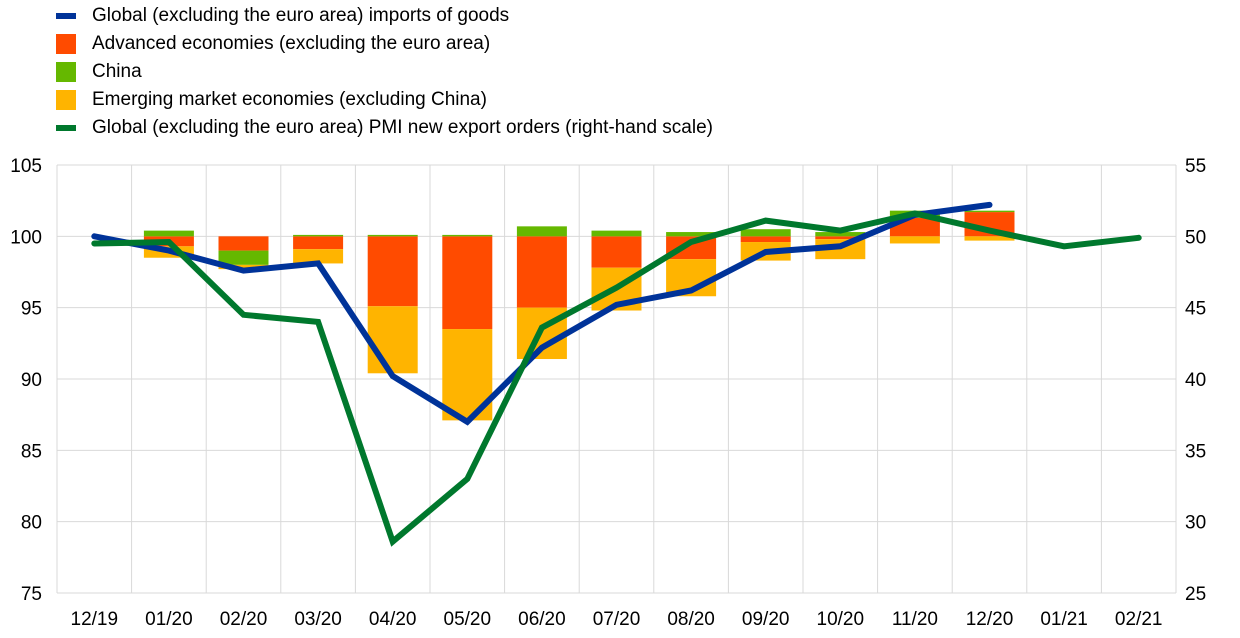 This screenshot has height=638, width=1240. I want to click on right-axis-tick-label: 55, so click(1195, 166).